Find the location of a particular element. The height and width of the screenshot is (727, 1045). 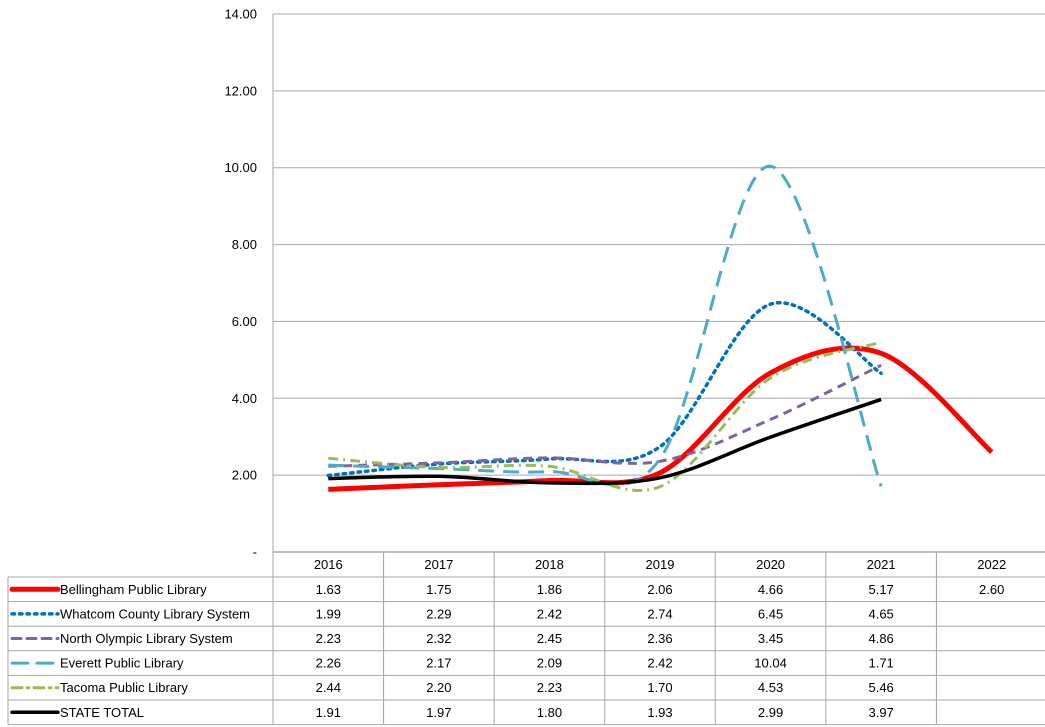

data-cell-label: 2.17 is located at coordinates (438, 663).